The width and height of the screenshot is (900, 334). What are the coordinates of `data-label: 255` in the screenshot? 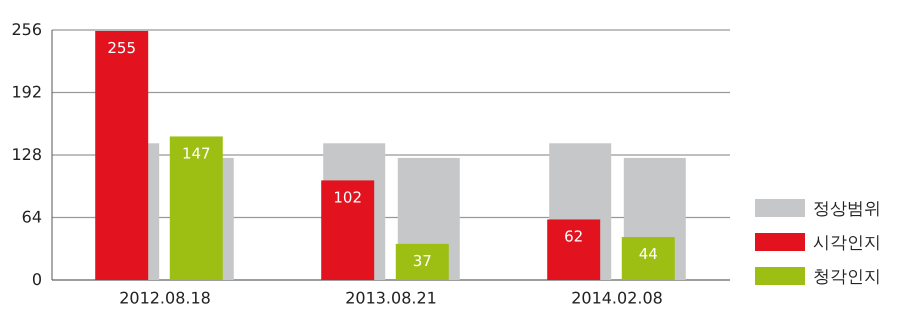 It's located at (121, 47).